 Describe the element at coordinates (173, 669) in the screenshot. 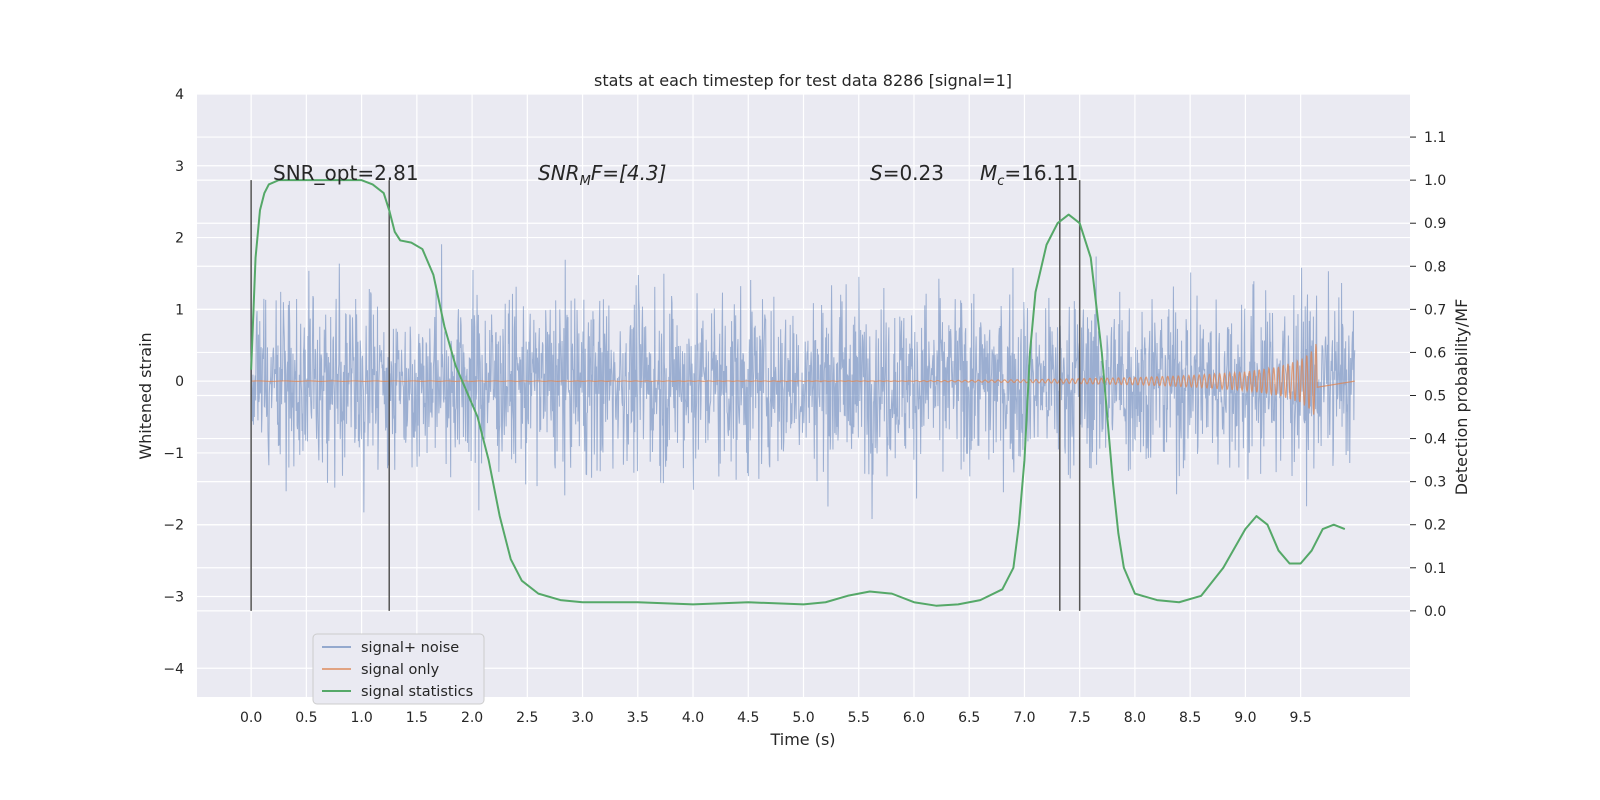

I see `y-tick-label: −4` at that location.